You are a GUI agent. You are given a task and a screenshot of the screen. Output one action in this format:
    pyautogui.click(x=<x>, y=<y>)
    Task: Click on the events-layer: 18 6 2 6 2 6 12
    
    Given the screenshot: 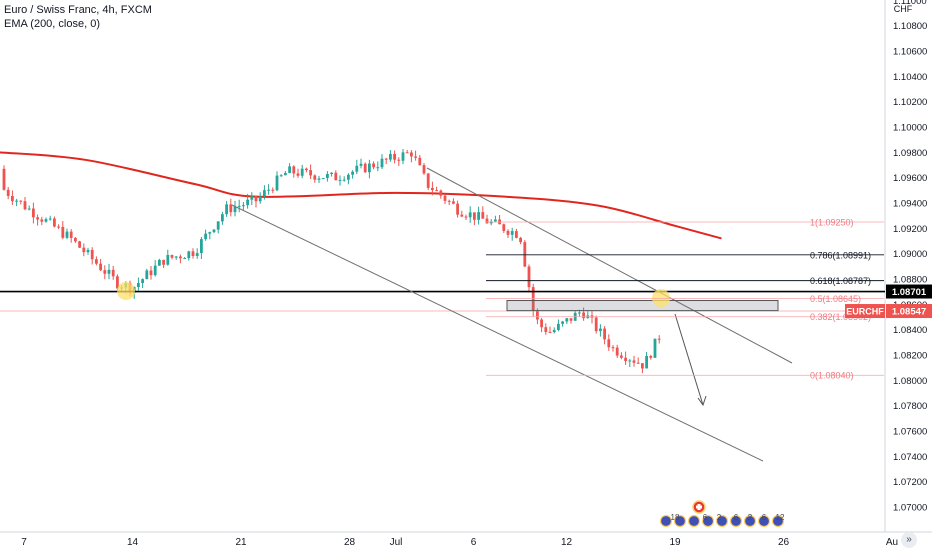 What is the action you would take?
    pyautogui.click(x=722, y=514)
    